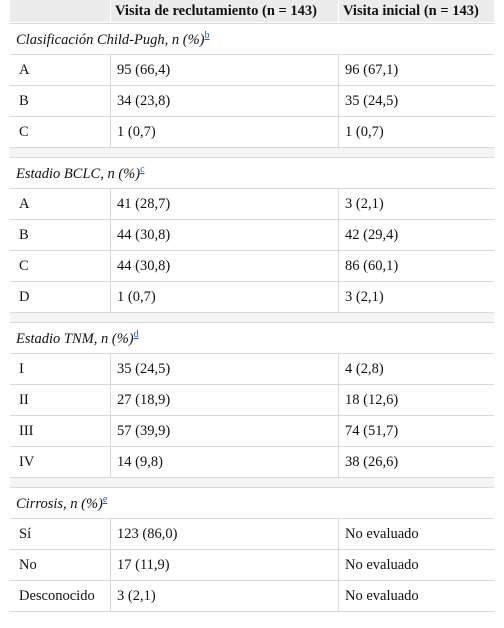 This screenshot has width=504, height=628. Describe the element at coordinates (416, 431) in the screenshot. I see `row-inicial: 74 (51,7)` at that location.